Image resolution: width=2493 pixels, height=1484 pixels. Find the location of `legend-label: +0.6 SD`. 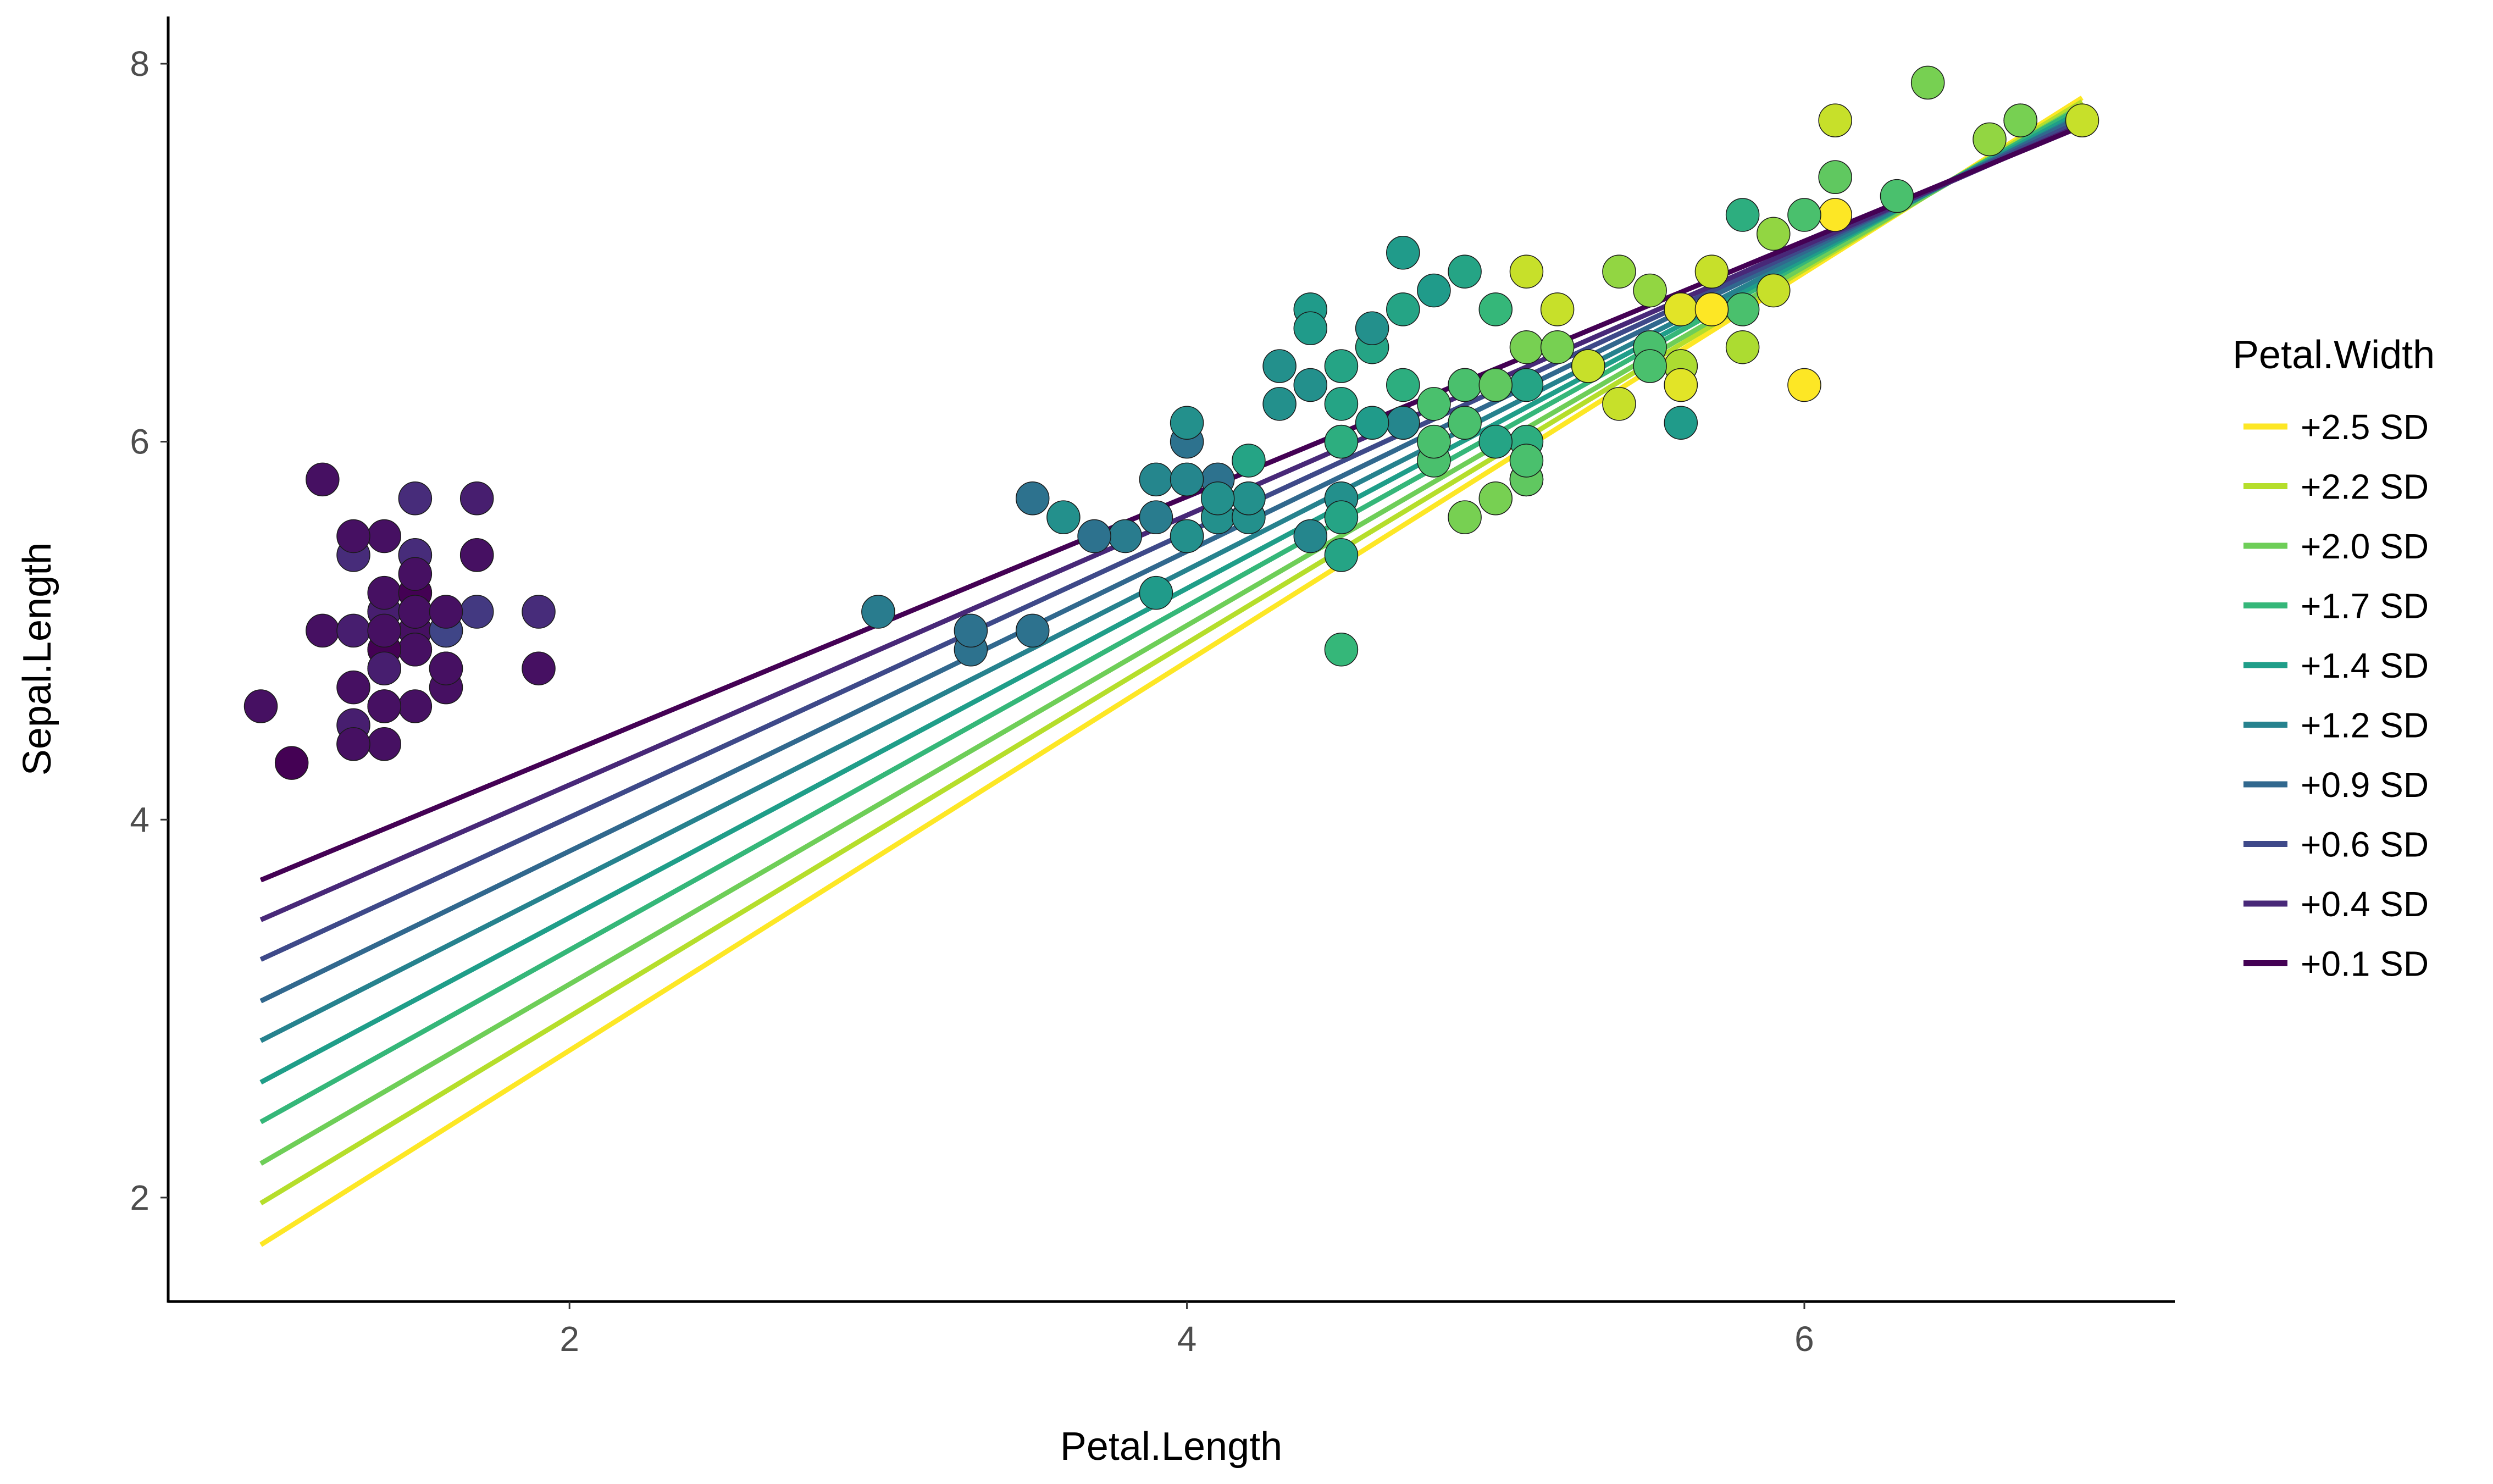

legend-label: +0.6 SD is located at coordinates (2365, 845).